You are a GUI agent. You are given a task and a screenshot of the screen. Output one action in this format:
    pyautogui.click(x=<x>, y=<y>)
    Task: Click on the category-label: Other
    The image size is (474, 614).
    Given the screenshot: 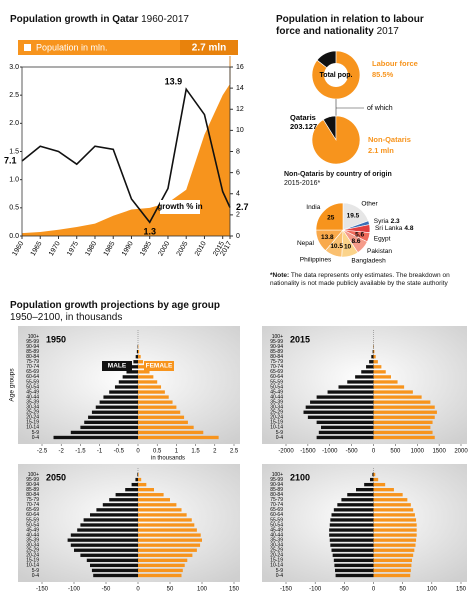 What is the action you would take?
    pyautogui.click(x=369, y=204)
    